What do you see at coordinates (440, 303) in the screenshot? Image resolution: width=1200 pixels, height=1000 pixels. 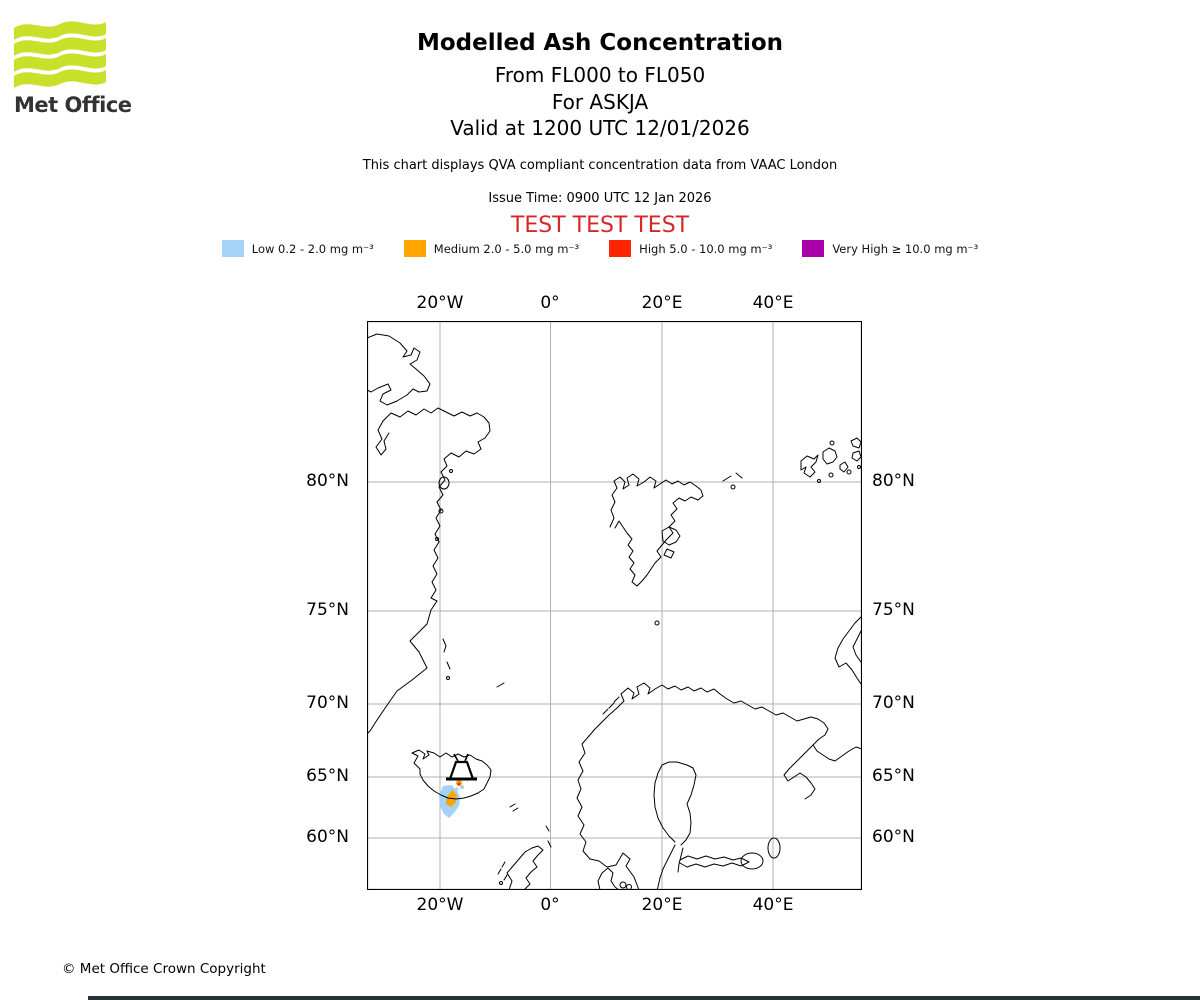 I see `x-tick-top-20w: 20°W` at bounding box center [440, 303].